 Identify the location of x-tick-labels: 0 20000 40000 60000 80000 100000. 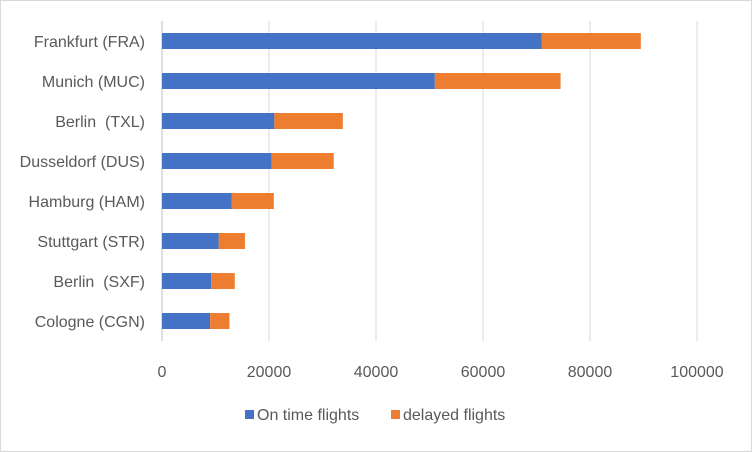
(441, 372).